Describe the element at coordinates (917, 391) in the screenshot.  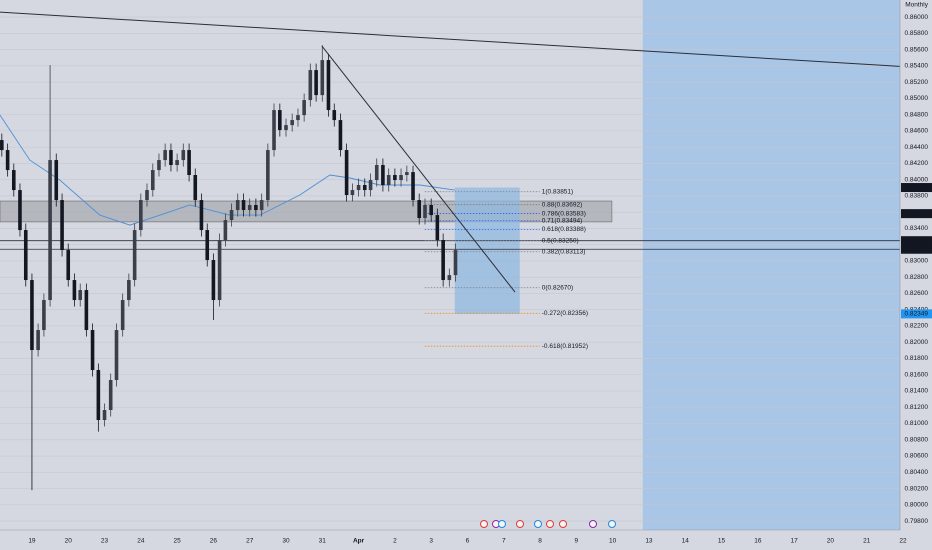
I see `y-tick-label: 0.81400` at that location.